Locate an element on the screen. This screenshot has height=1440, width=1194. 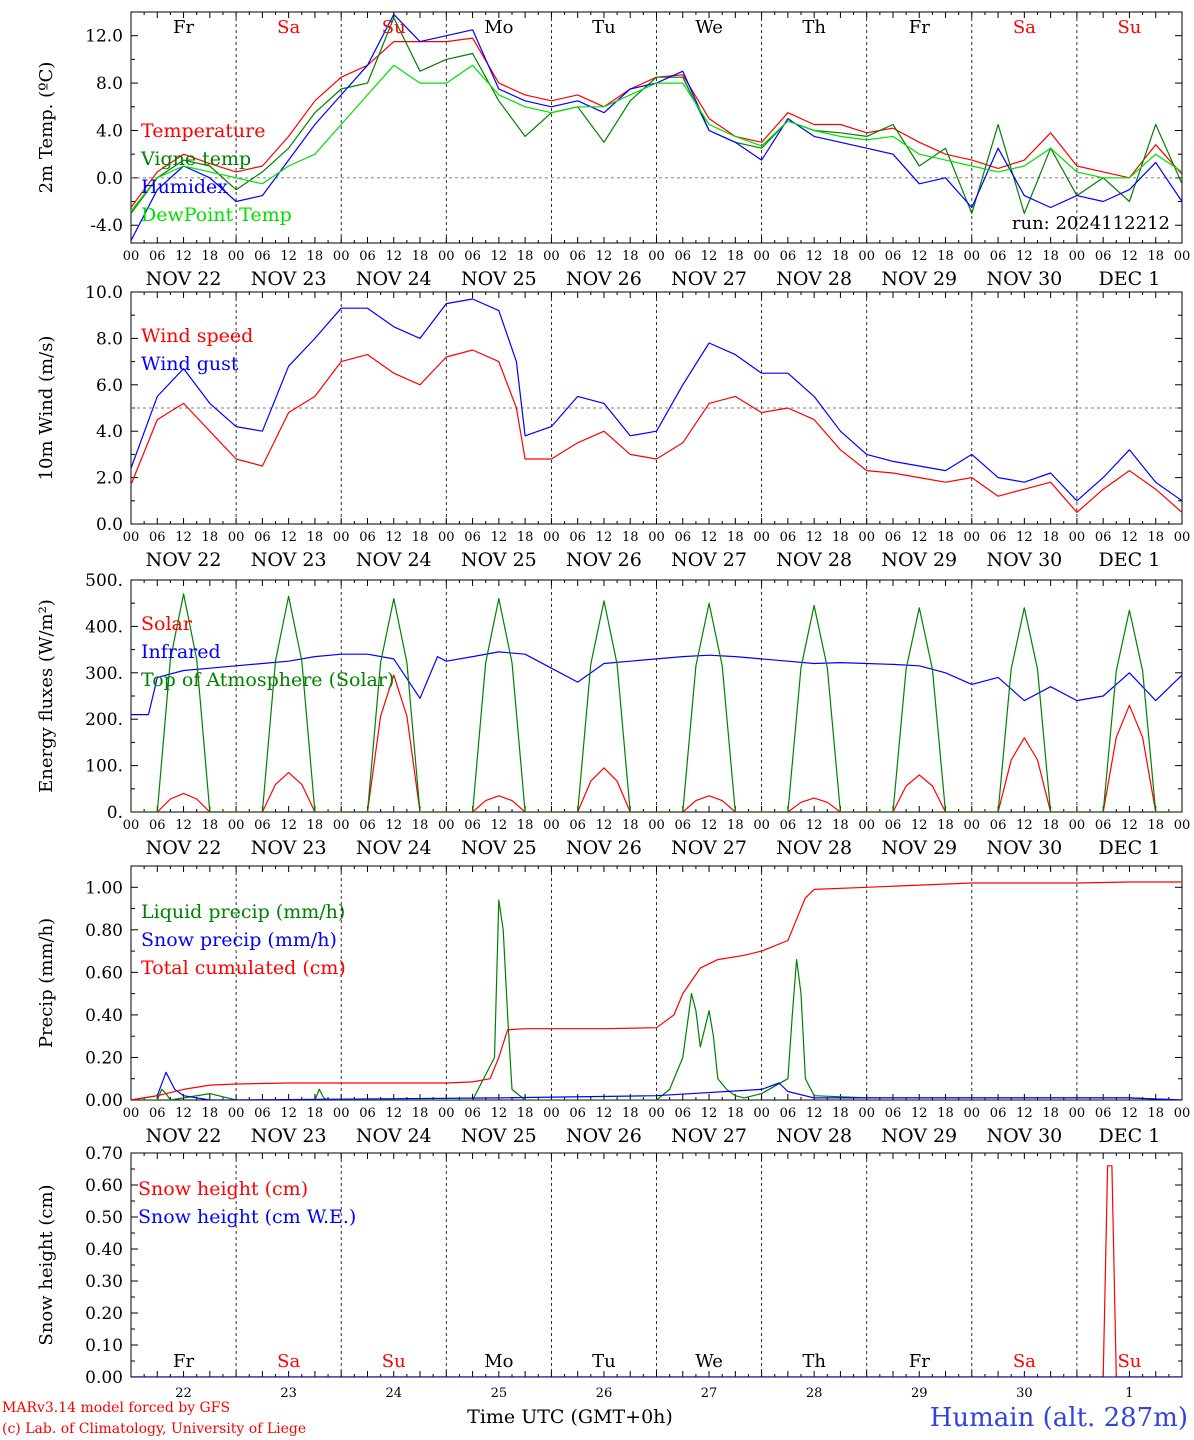
day-number-label: 23 is located at coordinates (288, 1393).